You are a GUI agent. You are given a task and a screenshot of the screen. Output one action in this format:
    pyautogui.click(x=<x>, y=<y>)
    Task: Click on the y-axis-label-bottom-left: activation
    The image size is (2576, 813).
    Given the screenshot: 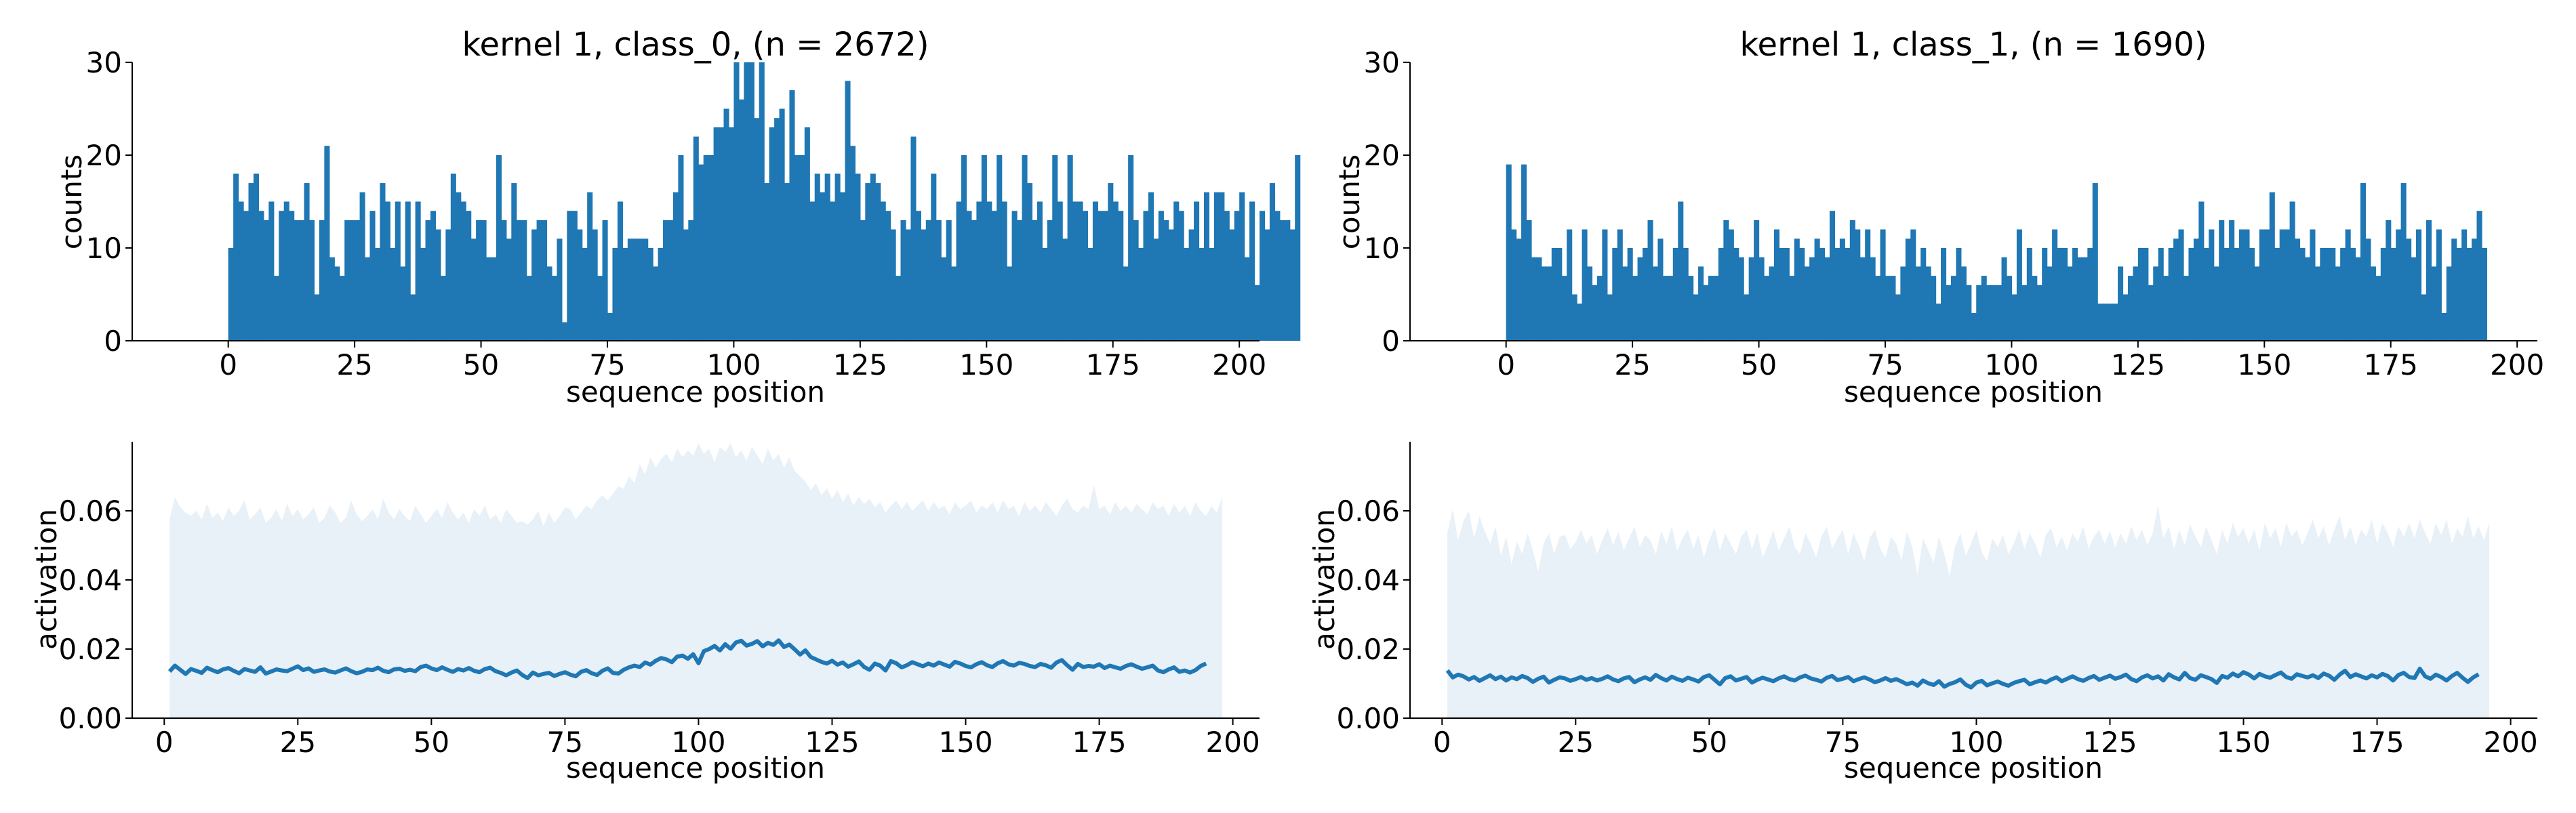 What is the action you would take?
    pyautogui.click(x=46, y=579)
    